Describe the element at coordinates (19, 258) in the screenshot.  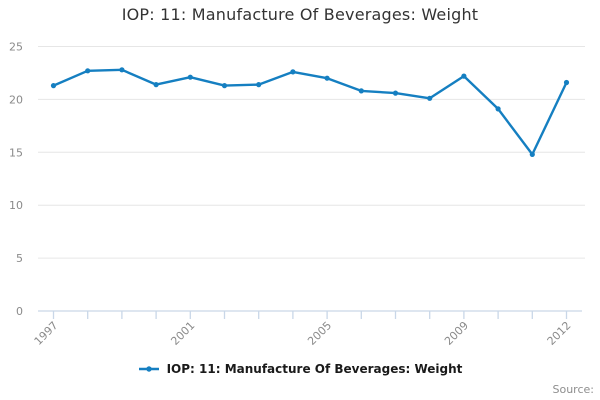
I see `svg-text: 5` at that location.